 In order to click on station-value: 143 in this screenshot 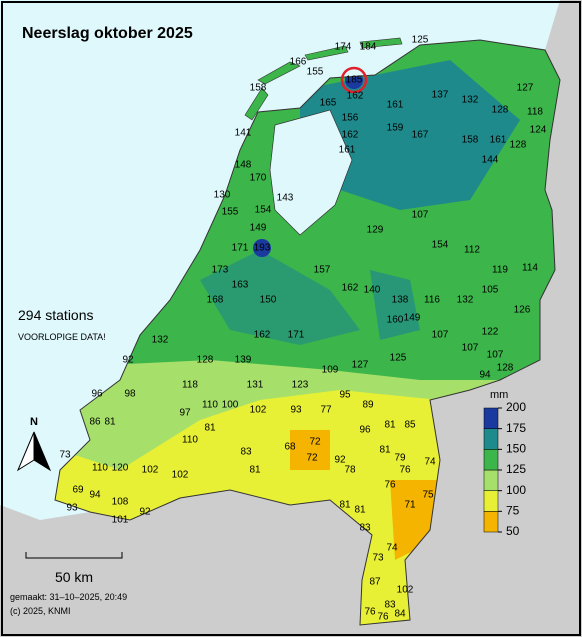, I will do `click(285, 198)`.